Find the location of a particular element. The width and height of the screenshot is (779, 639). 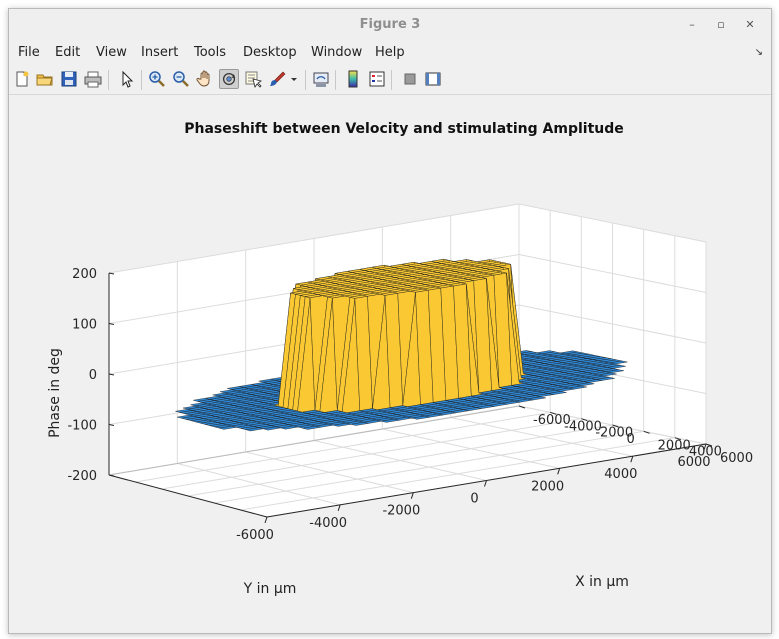

pan-hand-icon is located at coordinates (205, 79).